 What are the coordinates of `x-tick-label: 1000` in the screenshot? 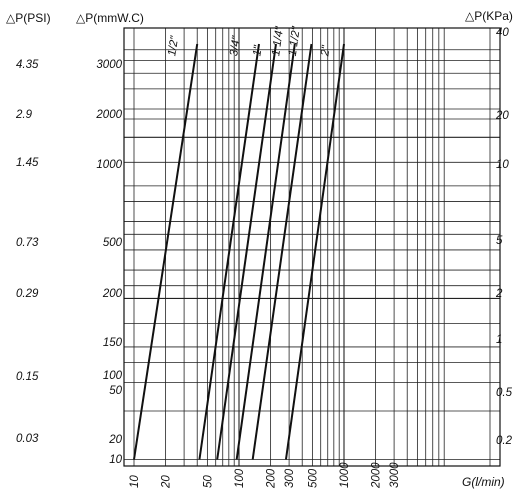 It's located at (345, 475).